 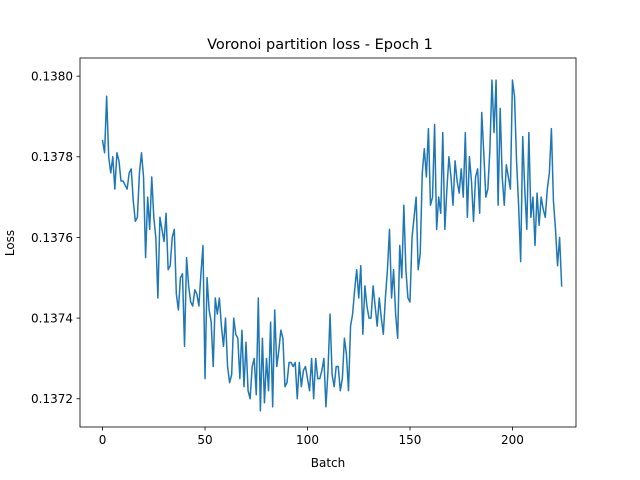 What do you see at coordinates (410, 440) in the screenshot?
I see `x-tick-label: 150` at bounding box center [410, 440].